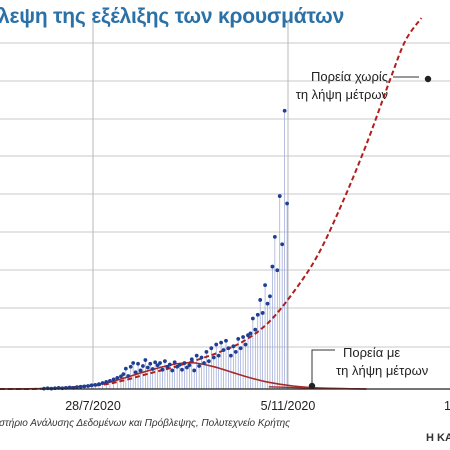 The height and width of the screenshot is (450, 450). What do you see at coordinates (323, 366) in the screenshot?
I see `annotation-with-measures-leader` at bounding box center [323, 366].